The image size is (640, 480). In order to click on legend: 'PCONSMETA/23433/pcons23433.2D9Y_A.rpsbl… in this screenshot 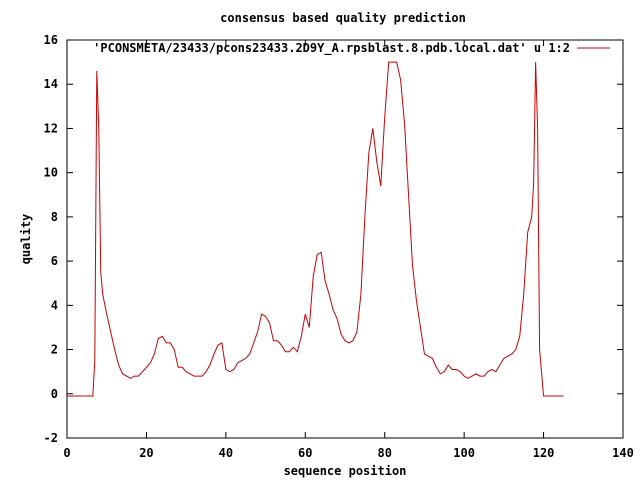, I will do `click(351, 48)`.